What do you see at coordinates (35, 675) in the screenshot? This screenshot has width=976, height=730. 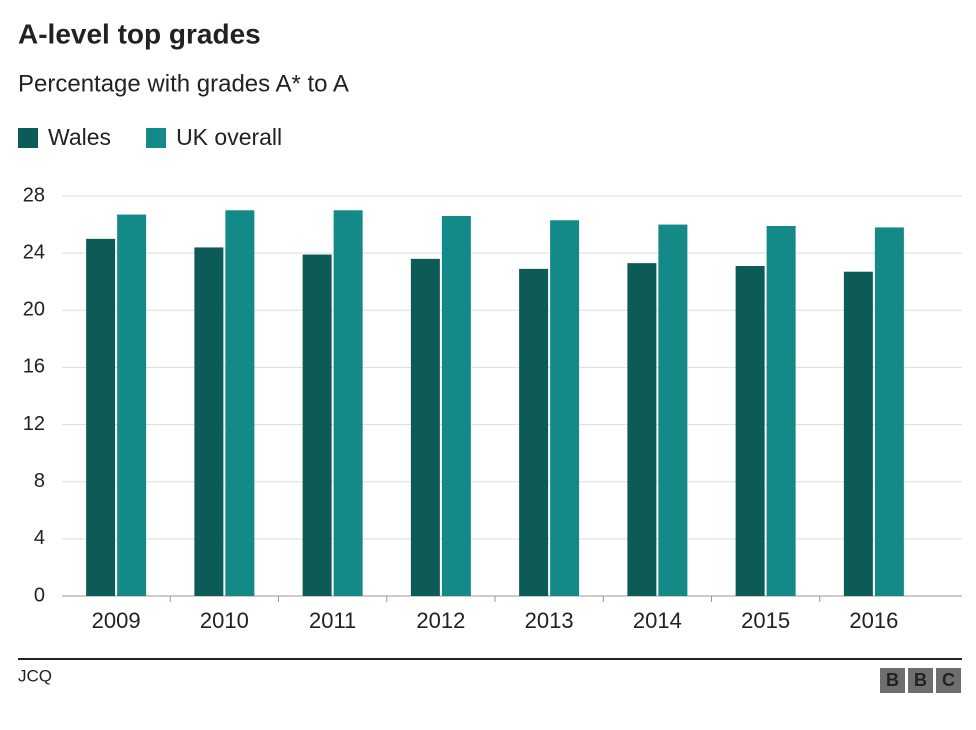 I see `source: JCQ` at bounding box center [35, 675].